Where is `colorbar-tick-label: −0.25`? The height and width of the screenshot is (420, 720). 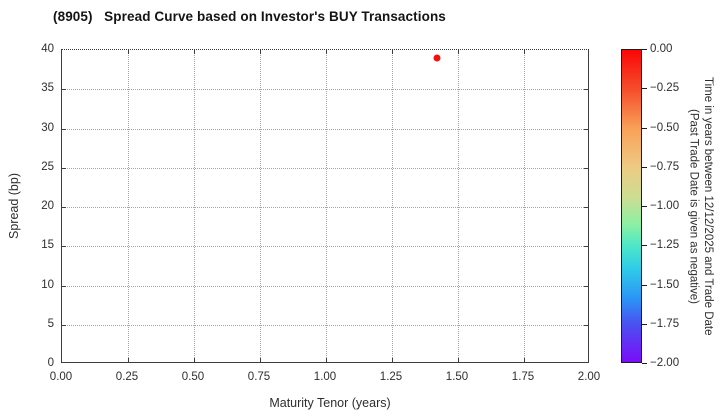 colorbar-tick-label: −0.25 is located at coordinates (665, 88).